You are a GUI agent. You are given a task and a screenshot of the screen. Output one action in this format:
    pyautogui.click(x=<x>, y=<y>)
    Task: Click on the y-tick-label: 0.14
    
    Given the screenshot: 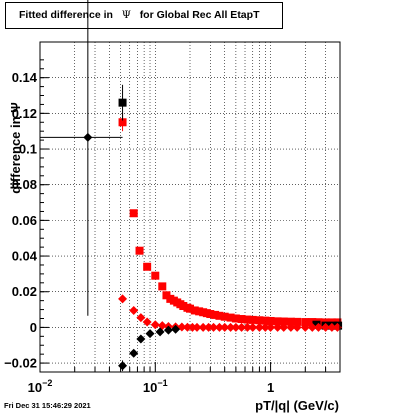 What is the action you would take?
    pyautogui.click(x=25, y=77)
    